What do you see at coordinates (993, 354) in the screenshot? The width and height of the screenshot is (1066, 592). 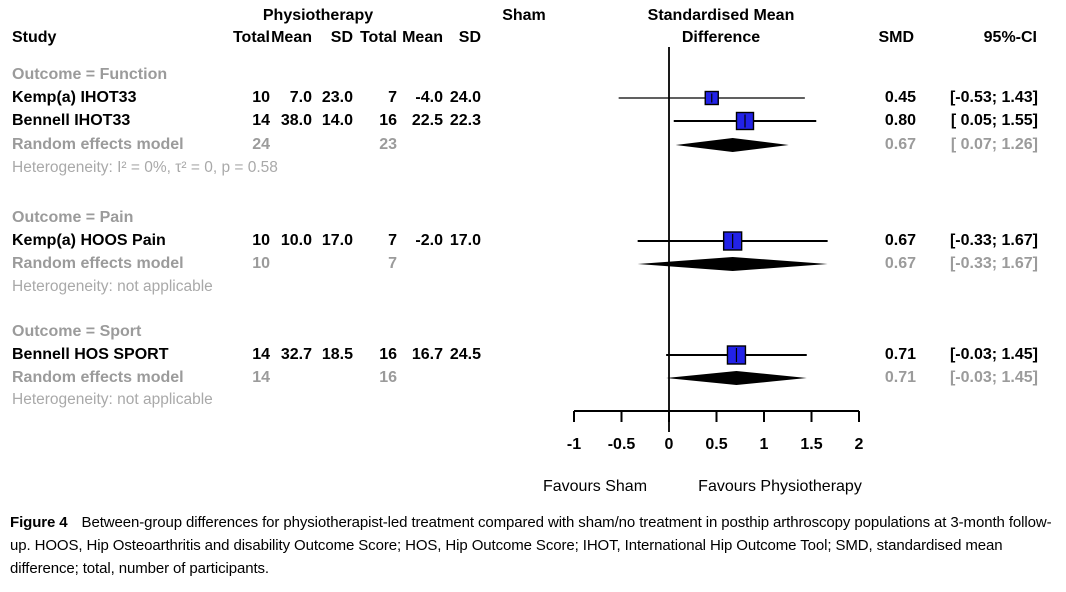 I see `ci-value: [-0.03; 1.45]` at bounding box center [993, 354].